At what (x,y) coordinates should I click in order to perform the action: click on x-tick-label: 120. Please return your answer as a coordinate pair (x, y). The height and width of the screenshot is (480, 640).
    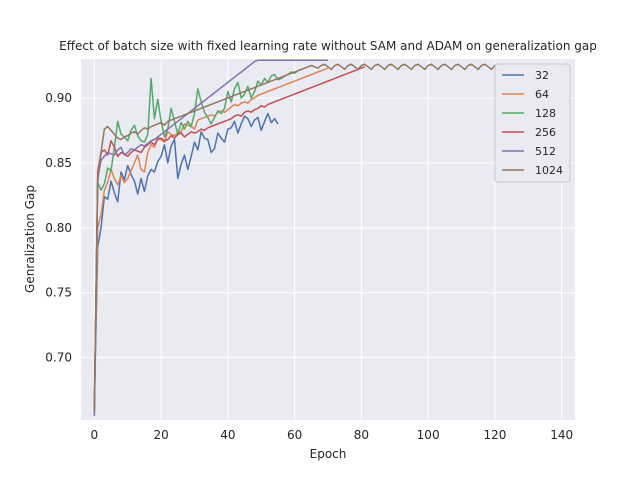
    Looking at the image, I should click on (494, 435).